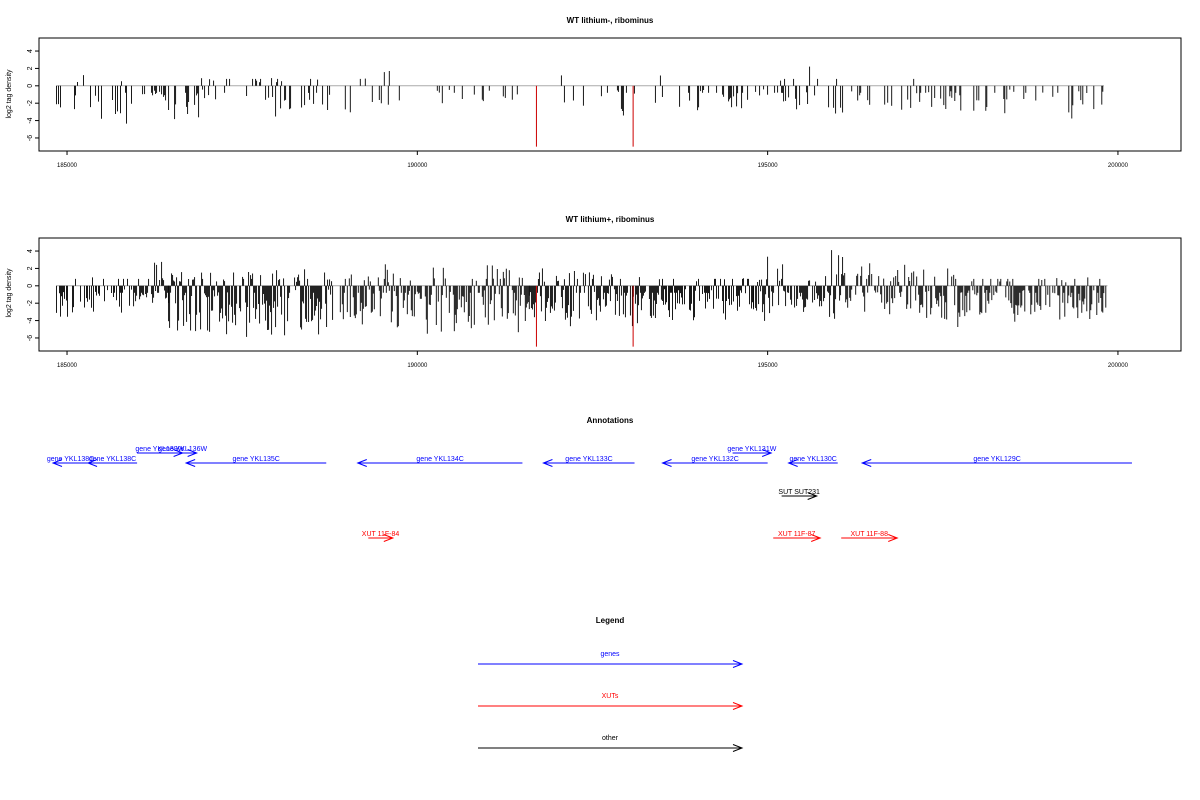 The image size is (1200, 800). I want to click on feature-label: gene YKL139W, so click(159, 449).